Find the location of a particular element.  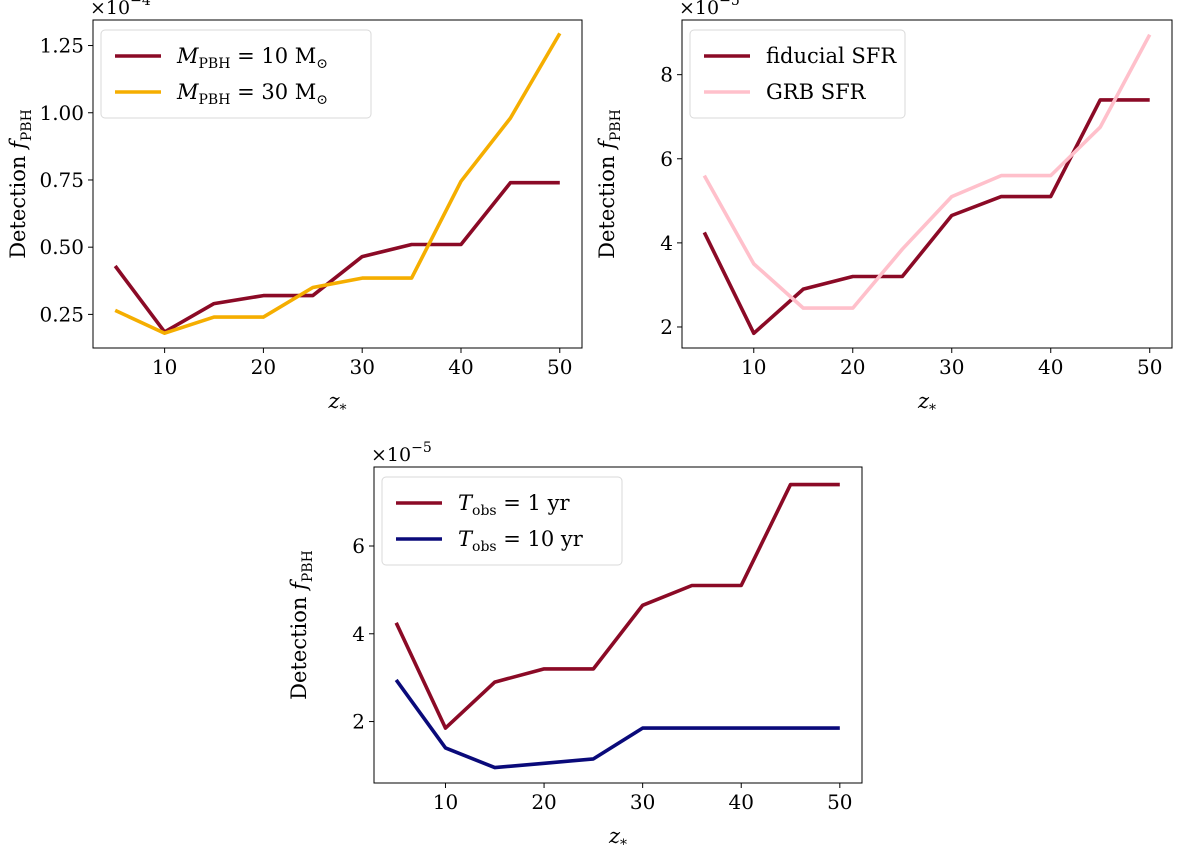

legend-entry-2: GRB SFR is located at coordinates (816, 92).